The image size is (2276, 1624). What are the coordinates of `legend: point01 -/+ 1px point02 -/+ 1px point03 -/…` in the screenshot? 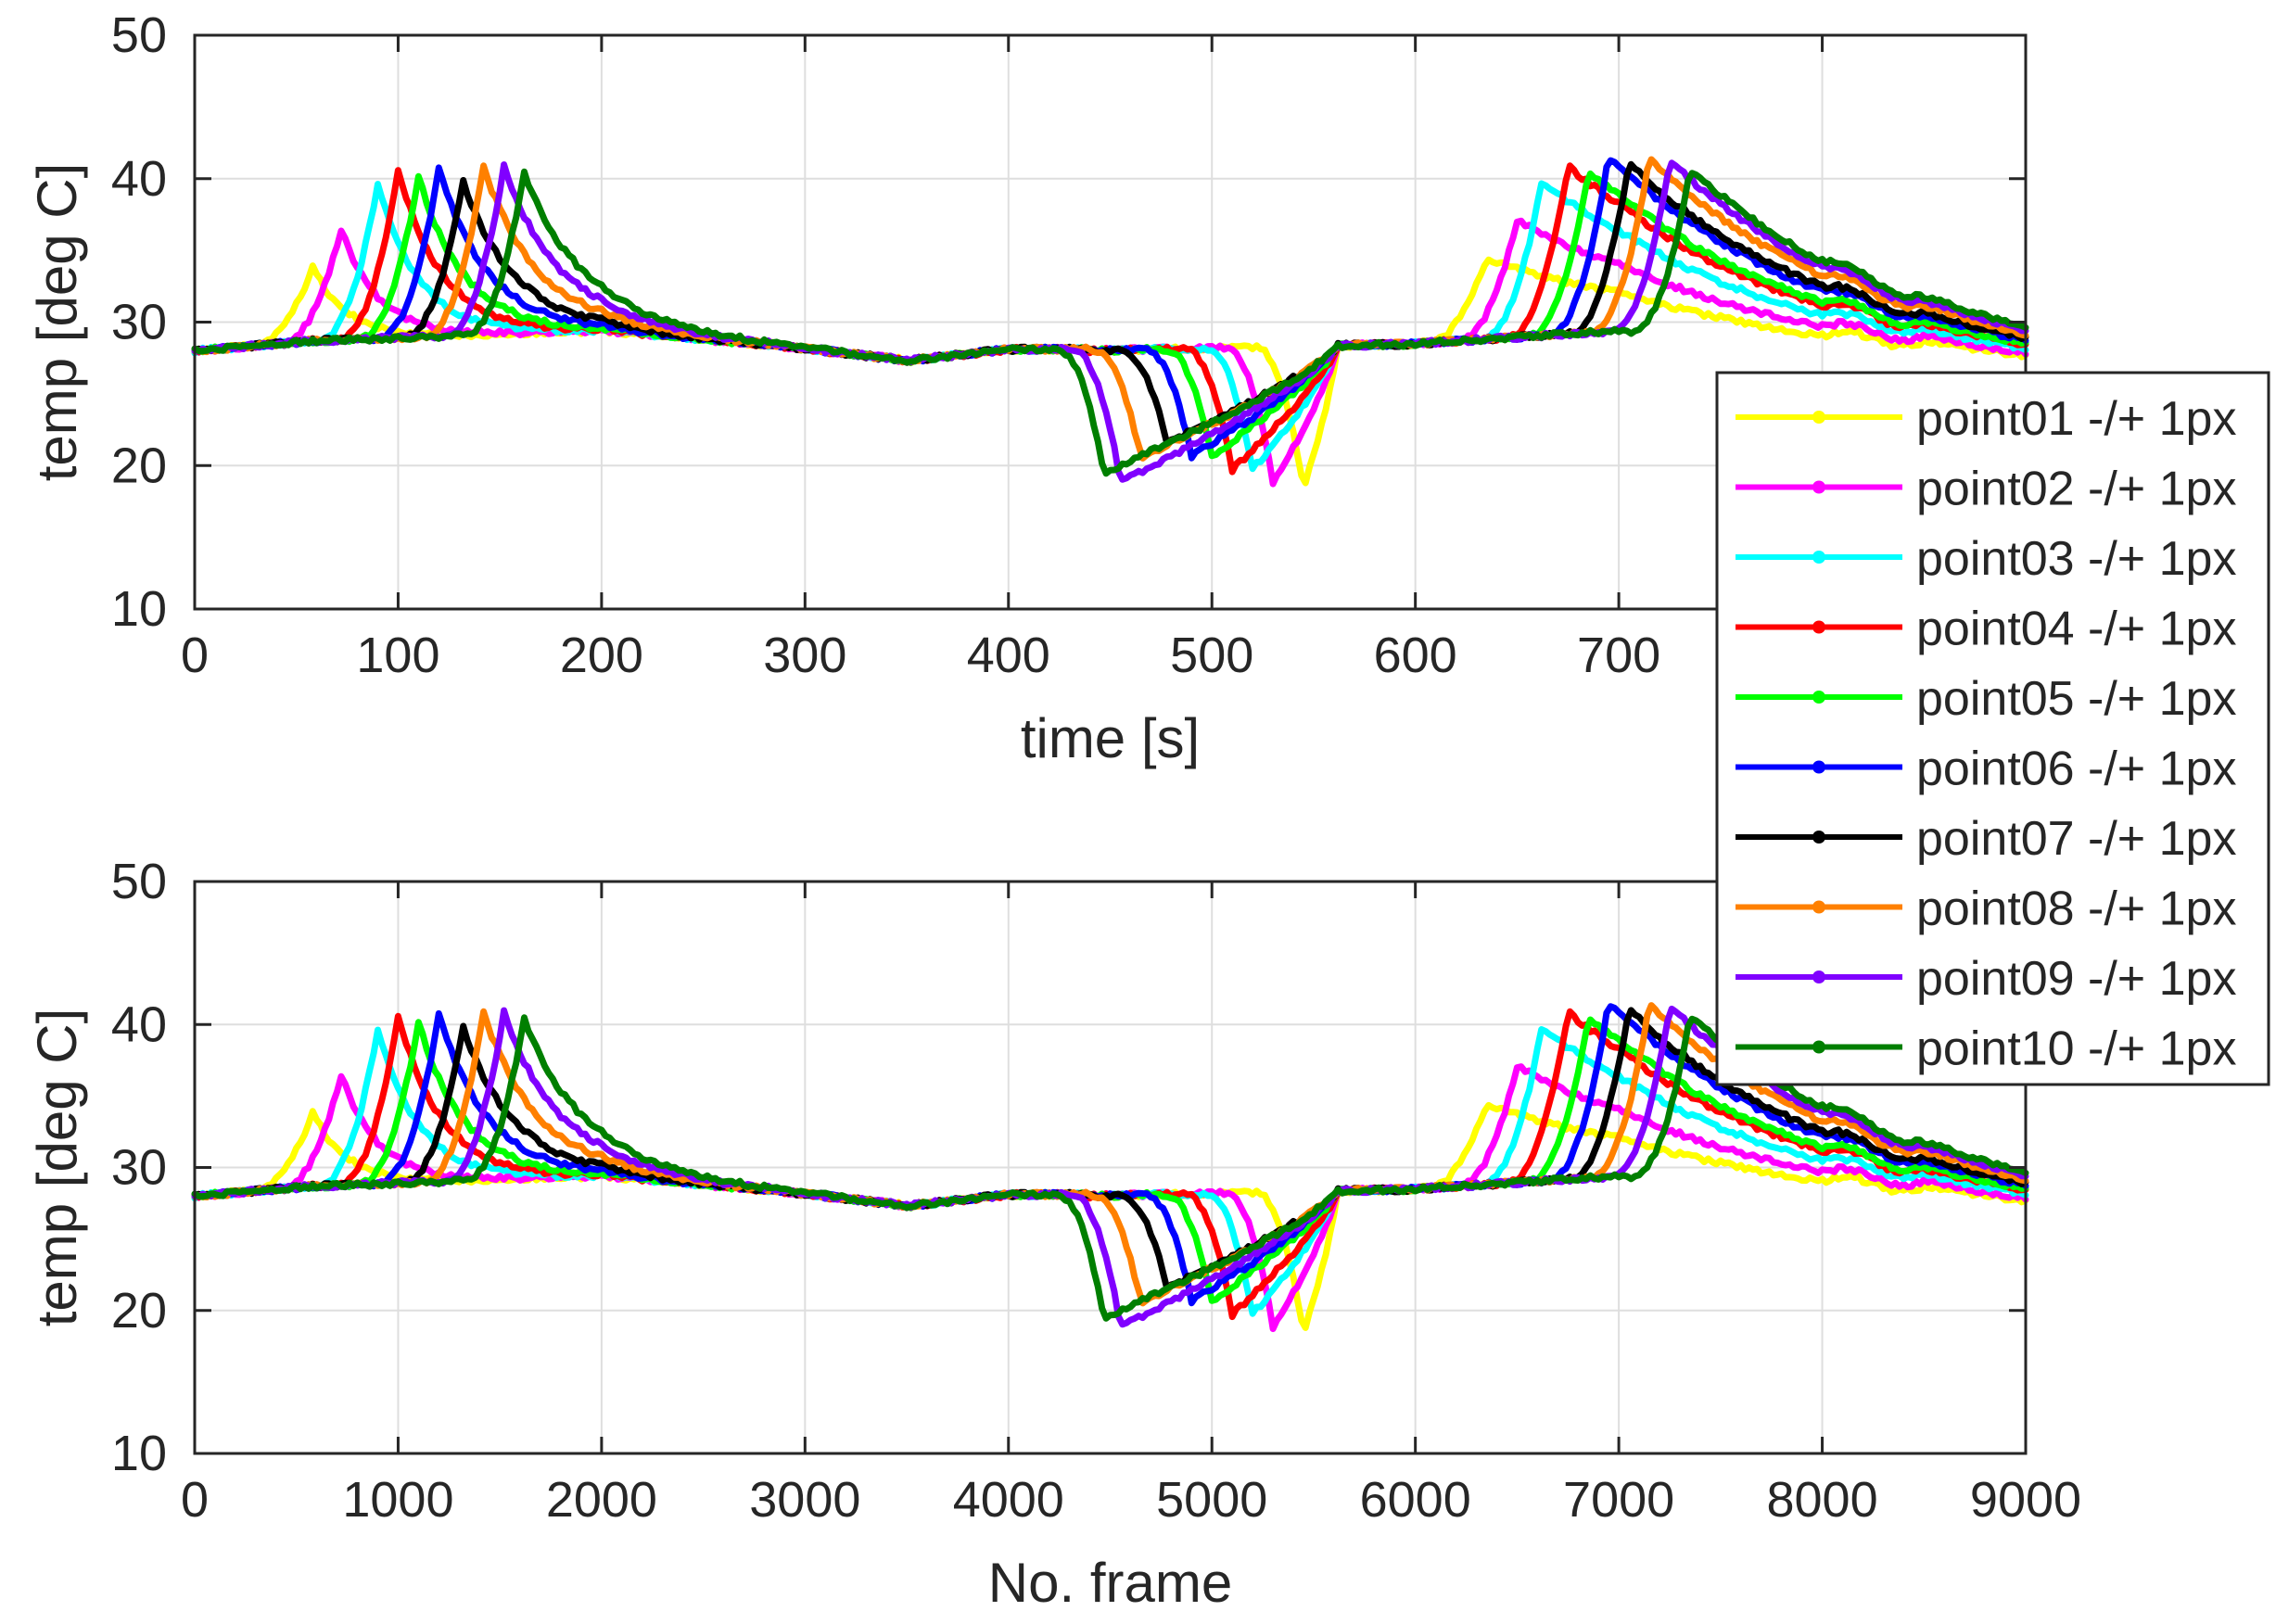 It's located at (1992, 728).